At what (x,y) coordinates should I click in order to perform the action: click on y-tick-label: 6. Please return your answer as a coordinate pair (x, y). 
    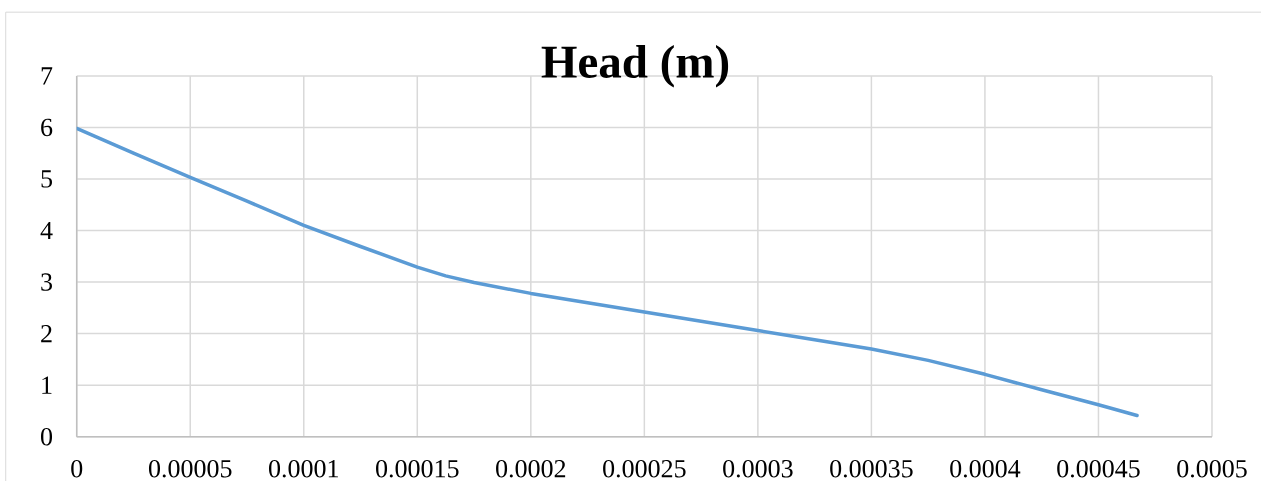
    Looking at the image, I should click on (47, 127).